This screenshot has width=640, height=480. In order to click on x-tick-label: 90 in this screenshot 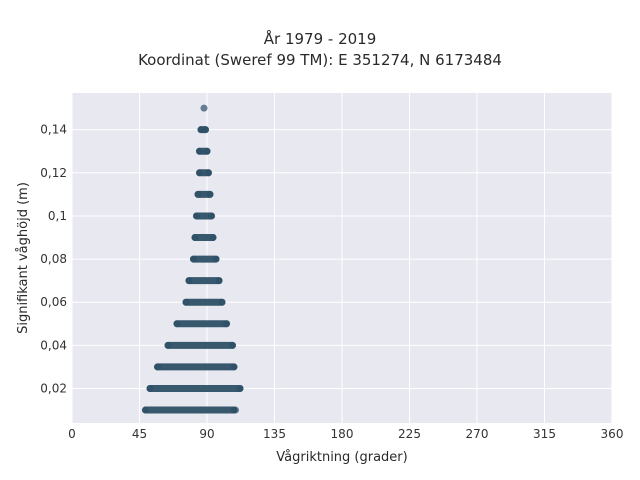, I will do `click(206, 434)`.